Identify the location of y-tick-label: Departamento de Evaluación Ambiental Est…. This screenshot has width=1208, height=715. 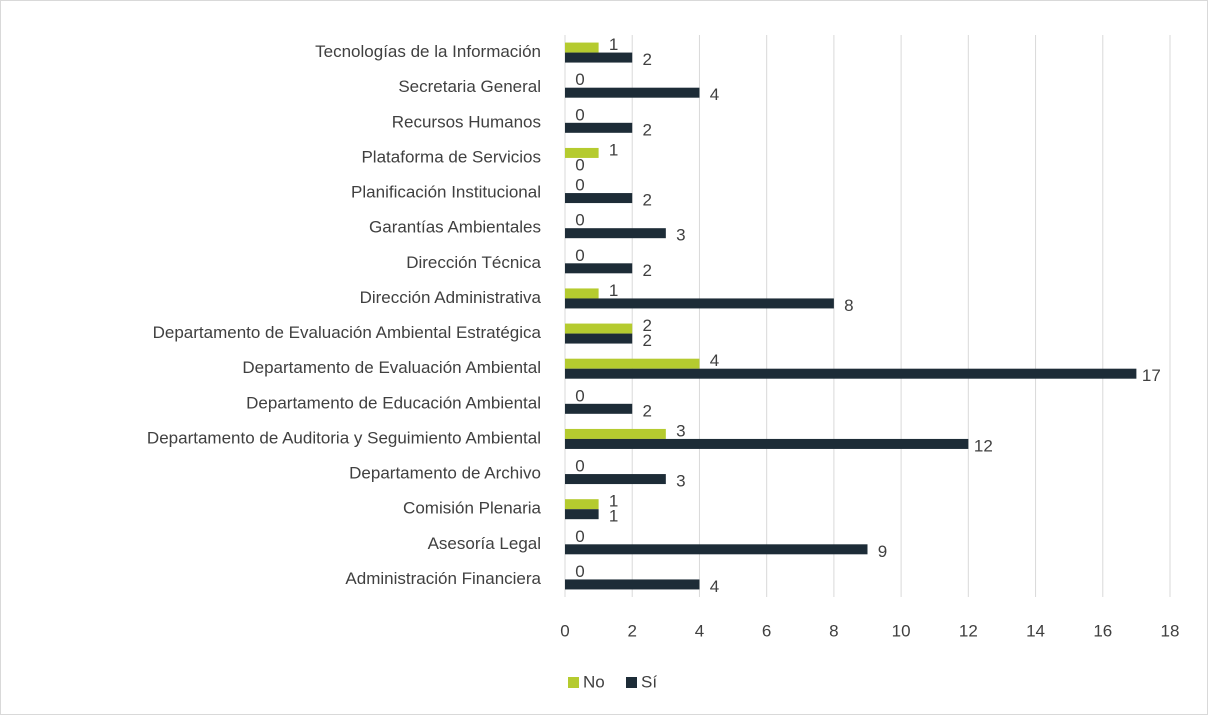
(347, 332).